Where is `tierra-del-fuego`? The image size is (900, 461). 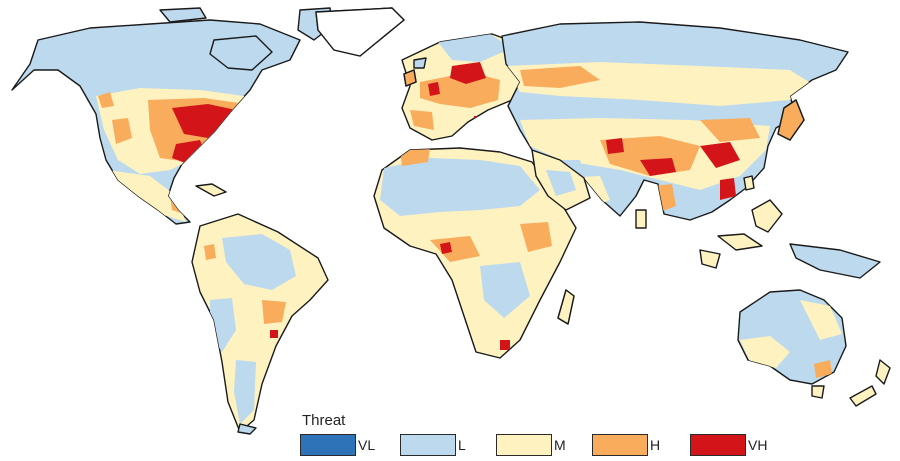 tierra-del-fuego is located at coordinates (247, 429).